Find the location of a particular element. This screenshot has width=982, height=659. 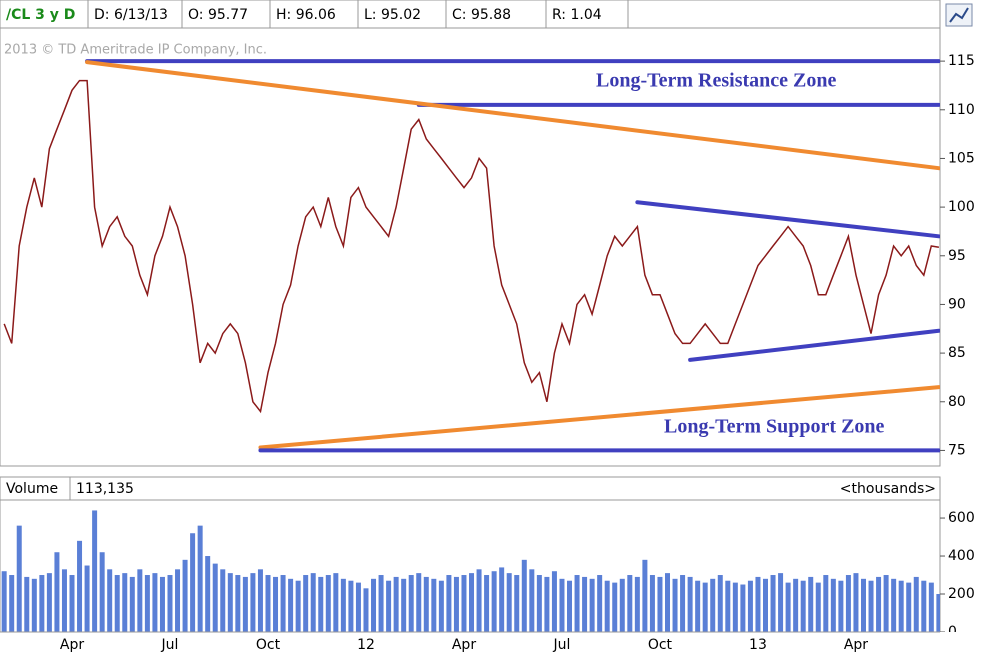

close: C: 95.88 is located at coordinates (481, 15).